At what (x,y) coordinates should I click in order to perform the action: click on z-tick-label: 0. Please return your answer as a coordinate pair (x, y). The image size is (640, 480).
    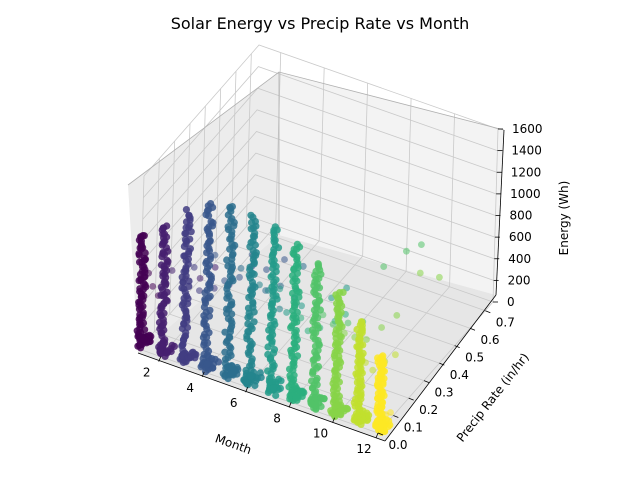
    Looking at the image, I should click on (511, 302).